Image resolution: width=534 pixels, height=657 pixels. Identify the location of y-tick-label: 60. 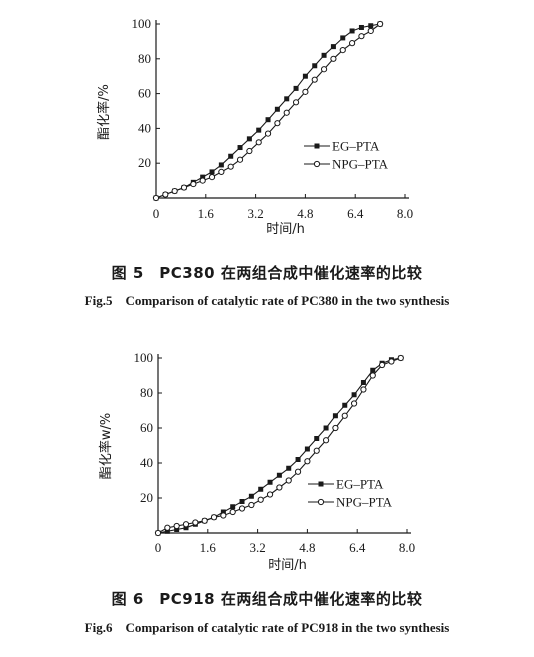
(144, 93).